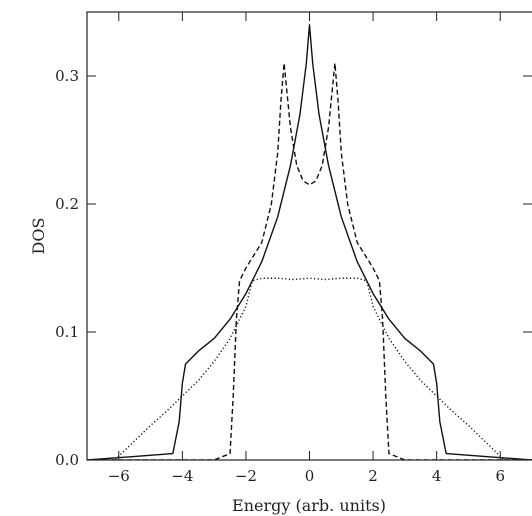  What do you see at coordinates (182, 476) in the screenshot?
I see `x-tick-label: −4` at bounding box center [182, 476].